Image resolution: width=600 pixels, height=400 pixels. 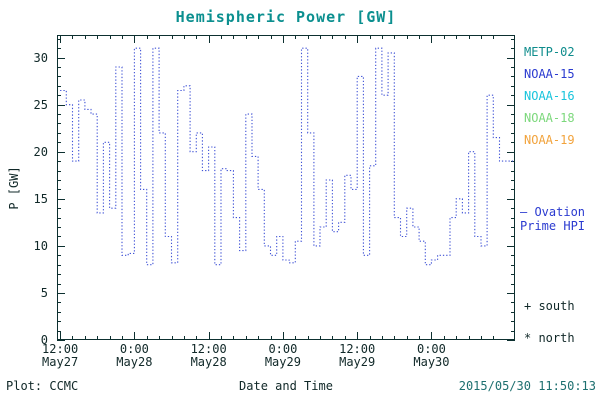 I want to click on x-tick-date: May27, so click(x=60, y=362).